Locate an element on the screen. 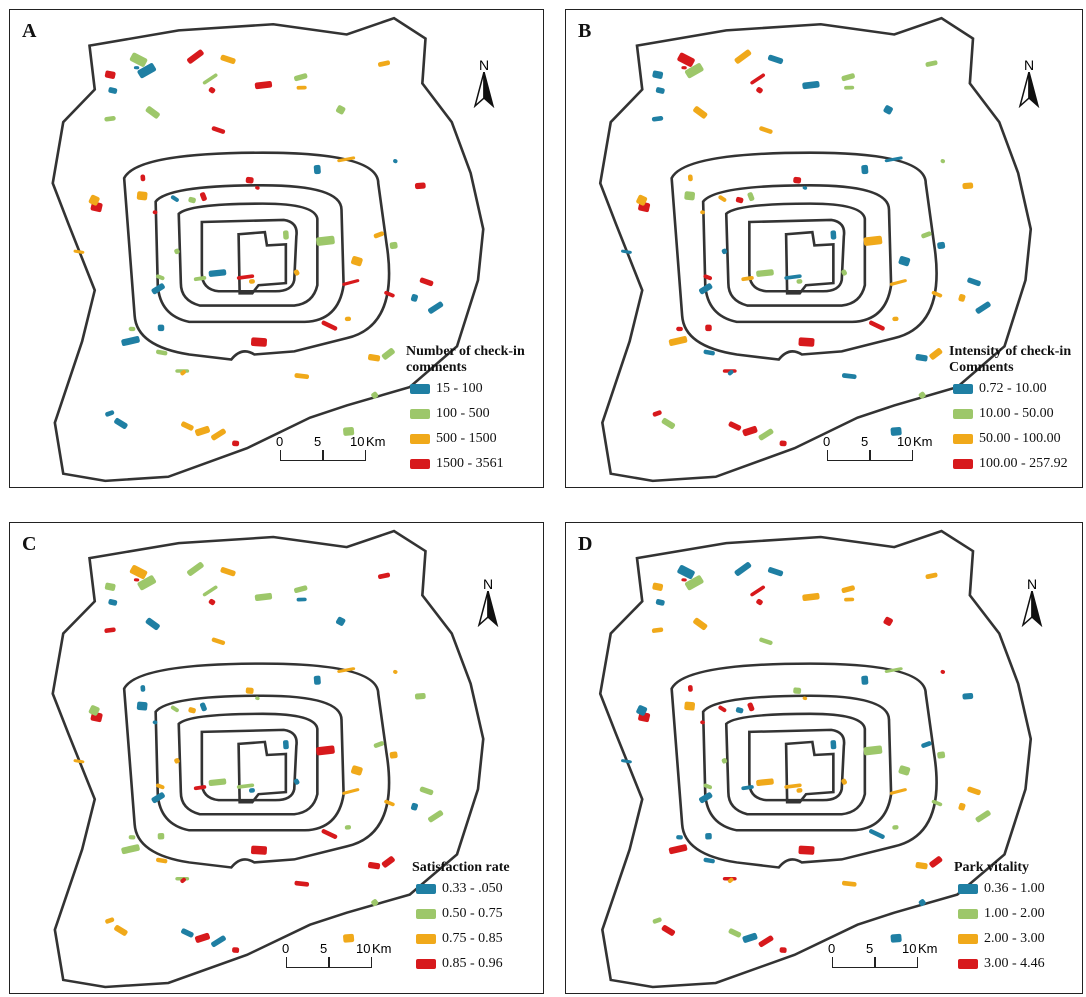  legend-title: Number of check-in is located at coordinates (465, 351).